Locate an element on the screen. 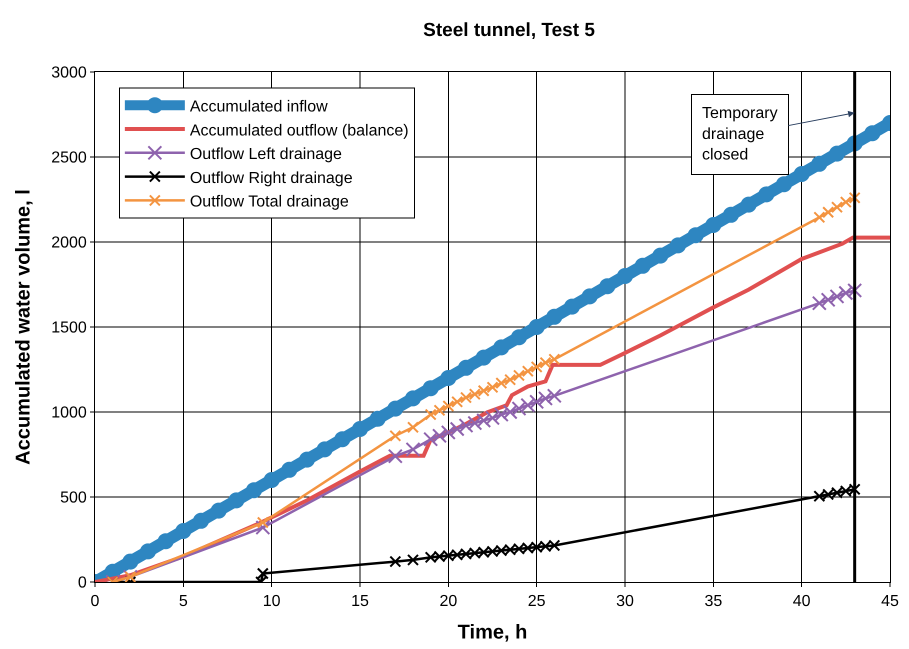 This screenshot has width=909, height=649. legend-label: Accumulated outflow (balance) is located at coordinates (299, 131).